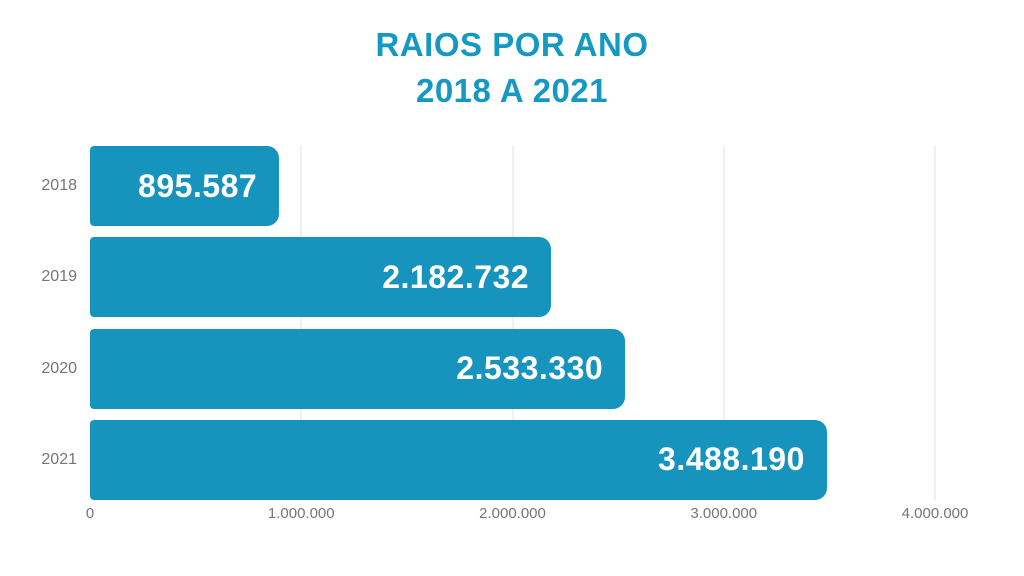 This screenshot has height=576, width=1024. What do you see at coordinates (59, 368) in the screenshot?
I see `category-label-2020: 2020` at bounding box center [59, 368].